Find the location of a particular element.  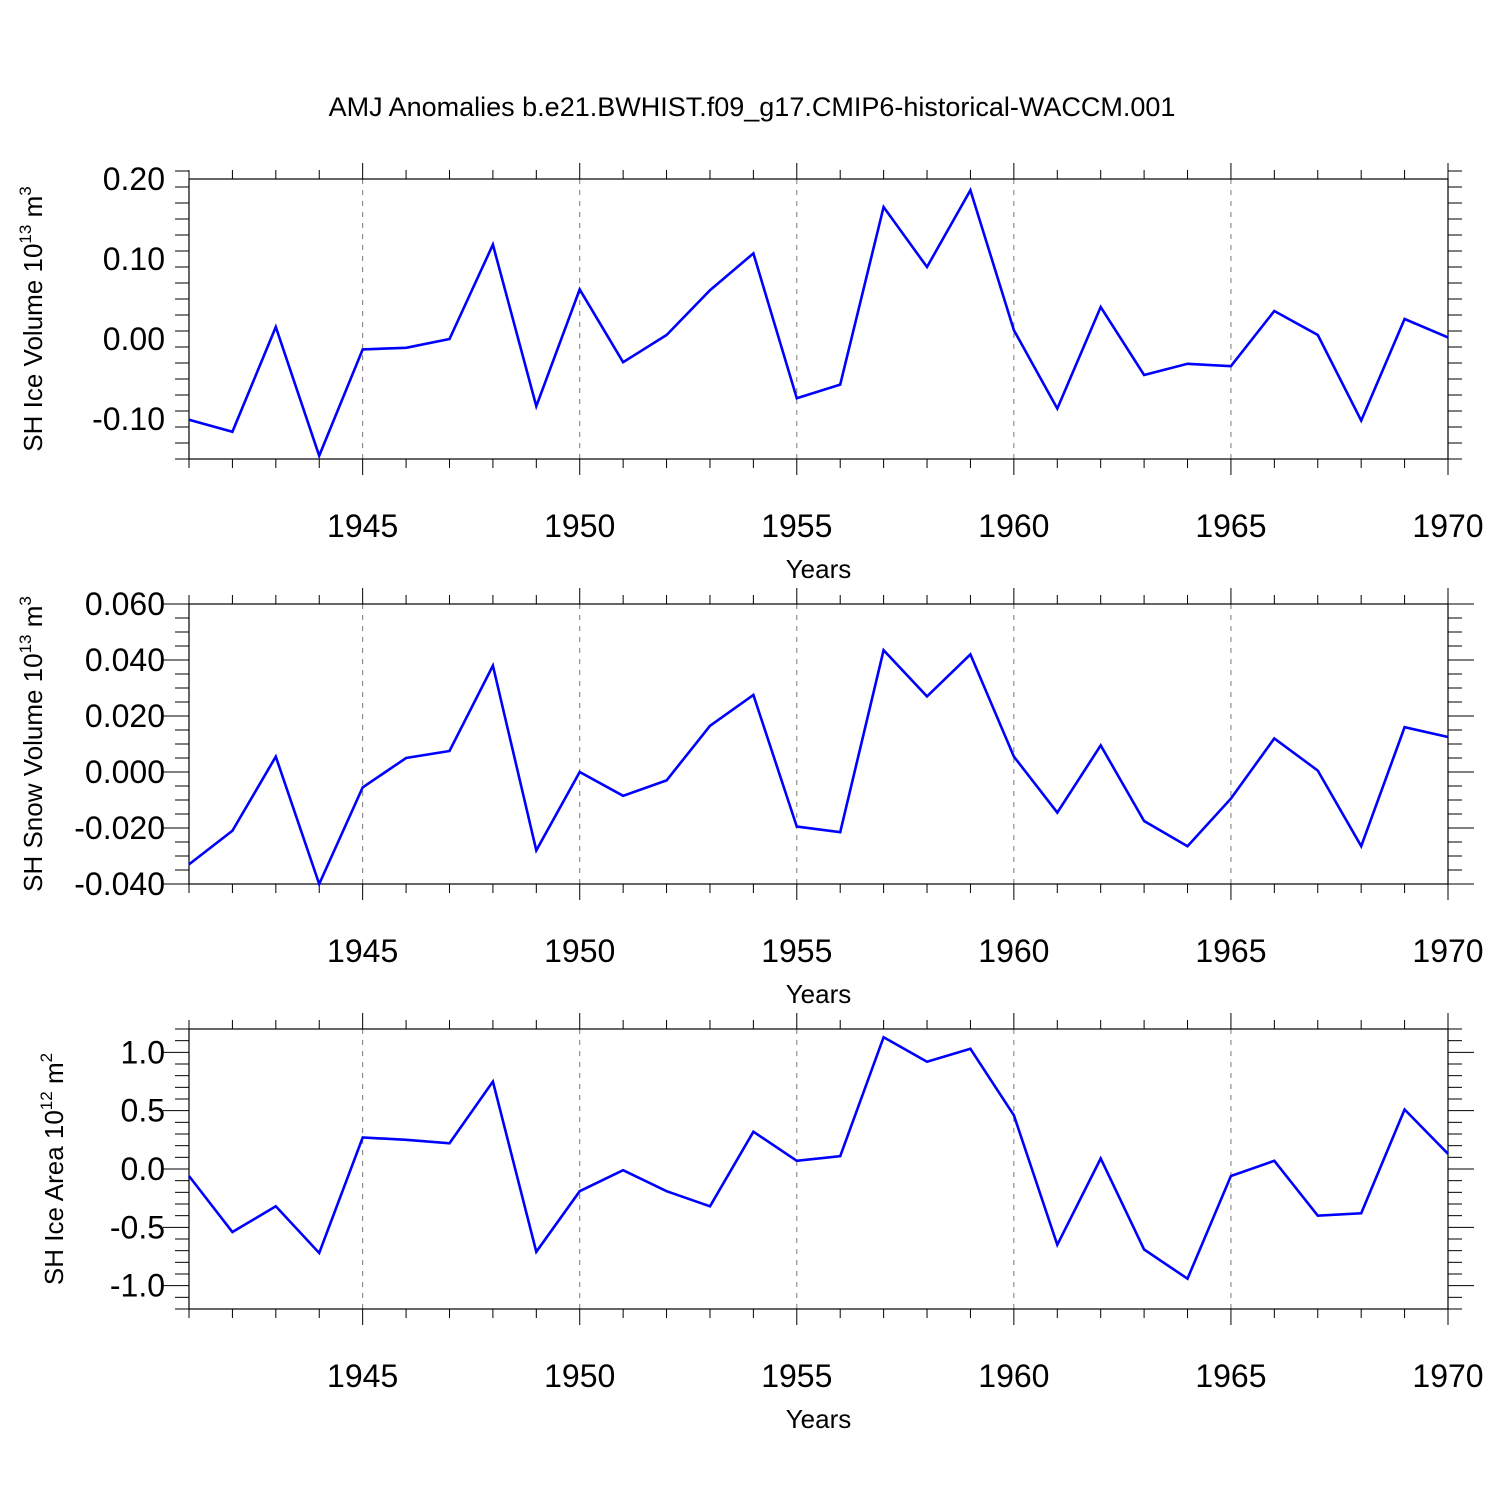

y-tick-label: -1.0 is located at coordinates (137, 1286).